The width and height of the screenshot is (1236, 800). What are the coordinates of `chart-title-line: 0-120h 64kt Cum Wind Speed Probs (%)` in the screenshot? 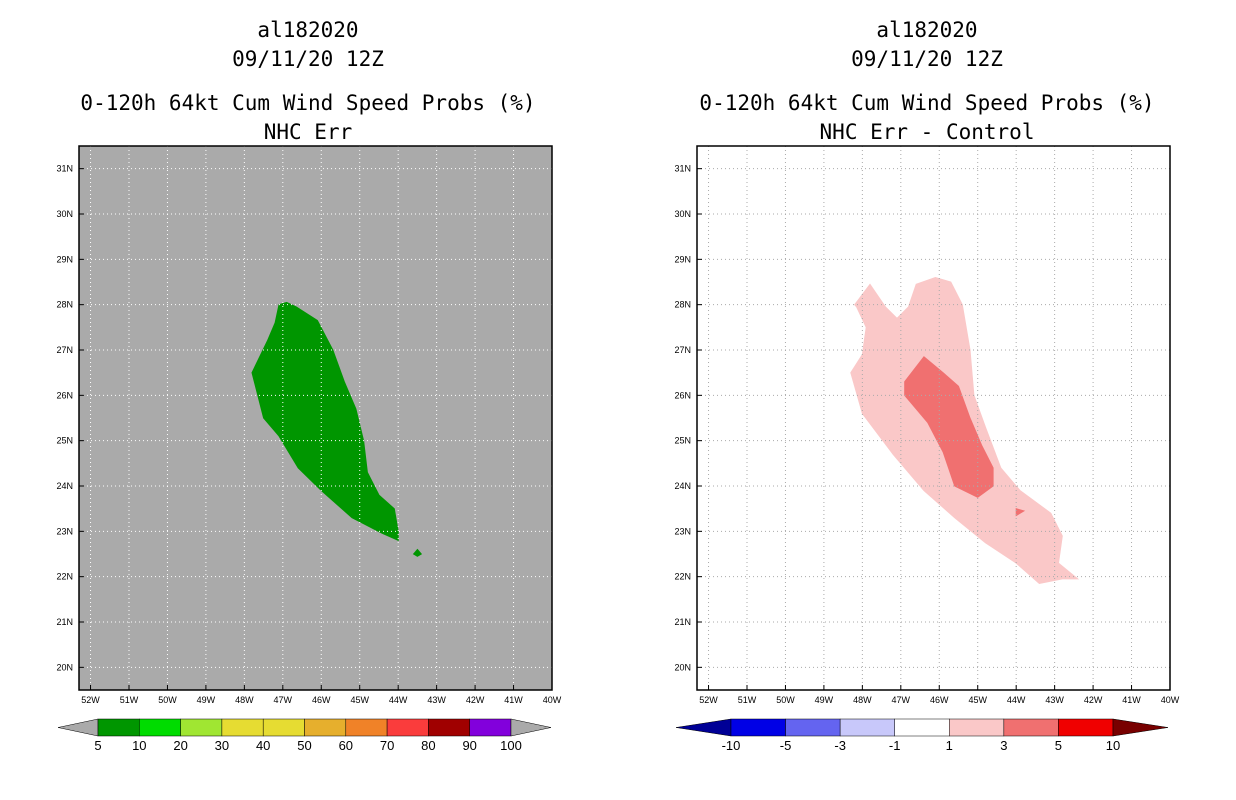 It's located at (307, 103).